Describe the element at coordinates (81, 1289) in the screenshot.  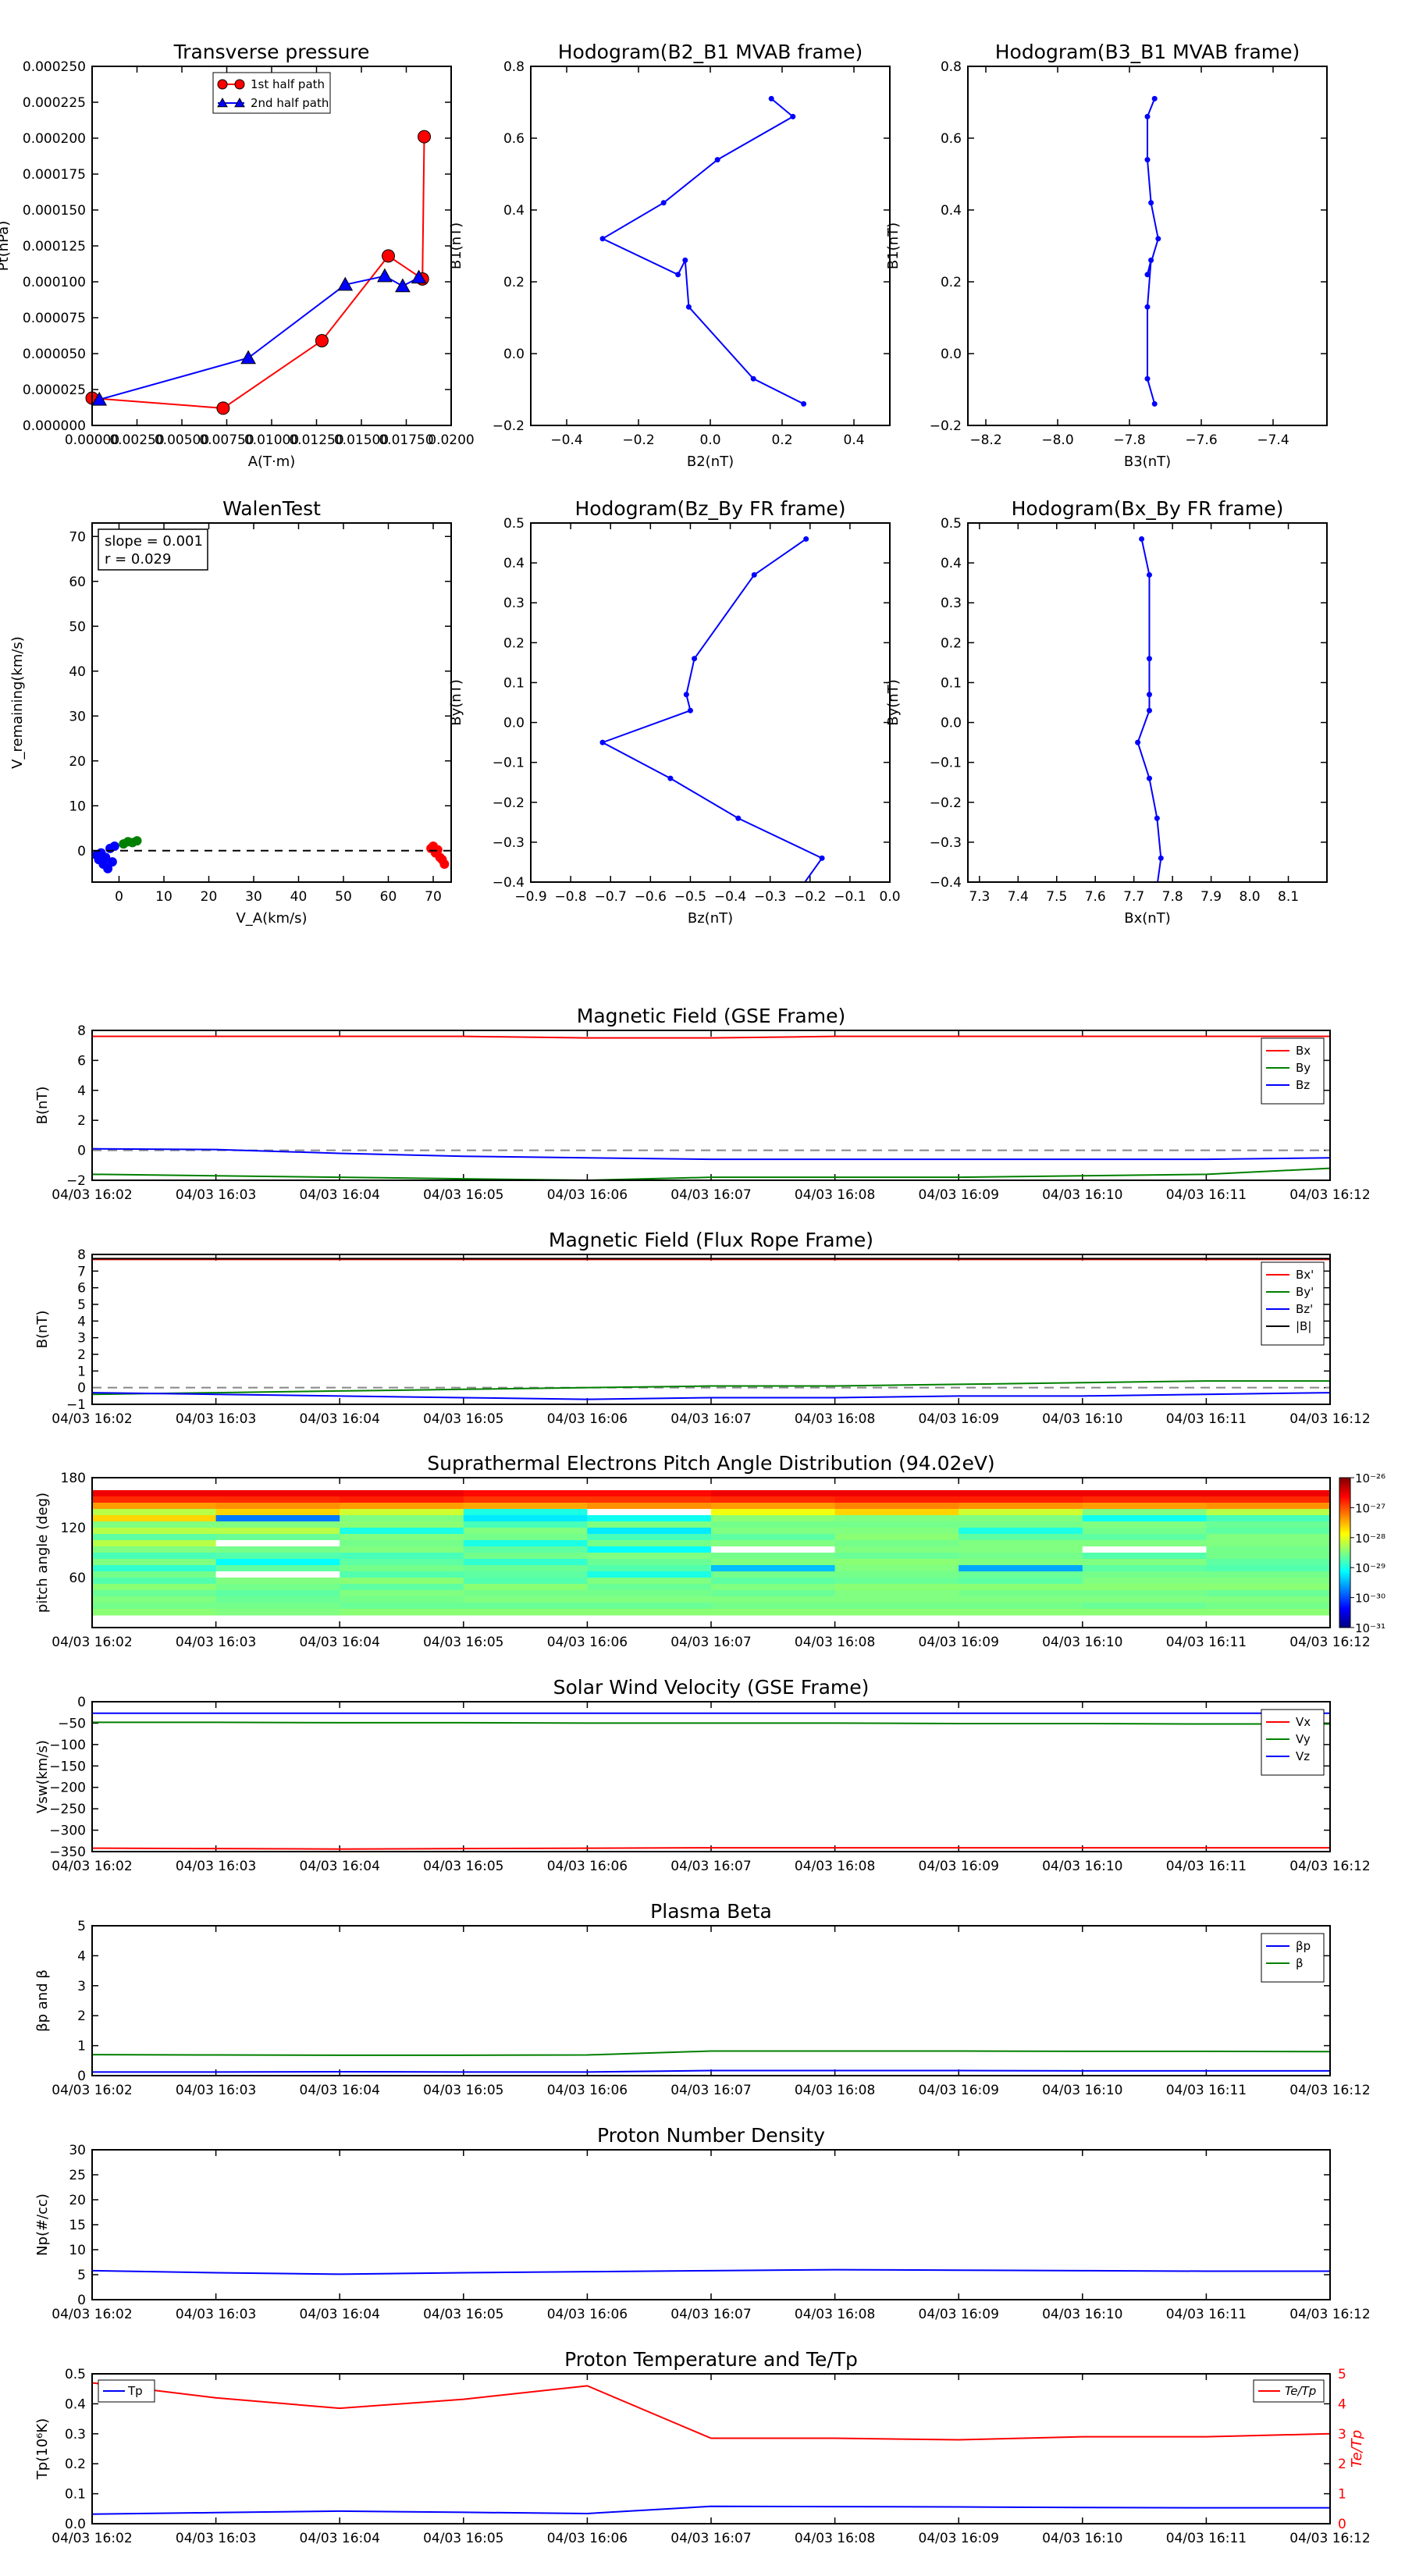
I see `y-tick-label: 6` at that location.